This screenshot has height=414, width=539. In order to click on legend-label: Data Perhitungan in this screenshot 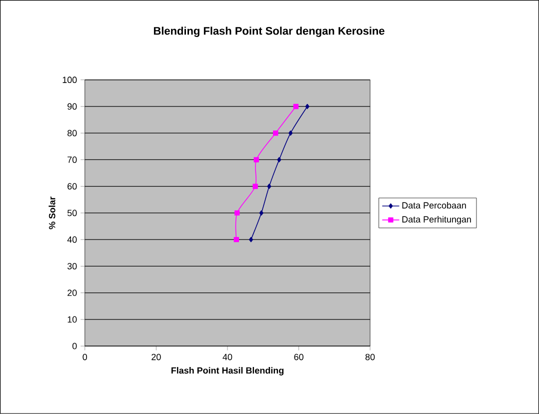, I will do `click(436, 220)`.